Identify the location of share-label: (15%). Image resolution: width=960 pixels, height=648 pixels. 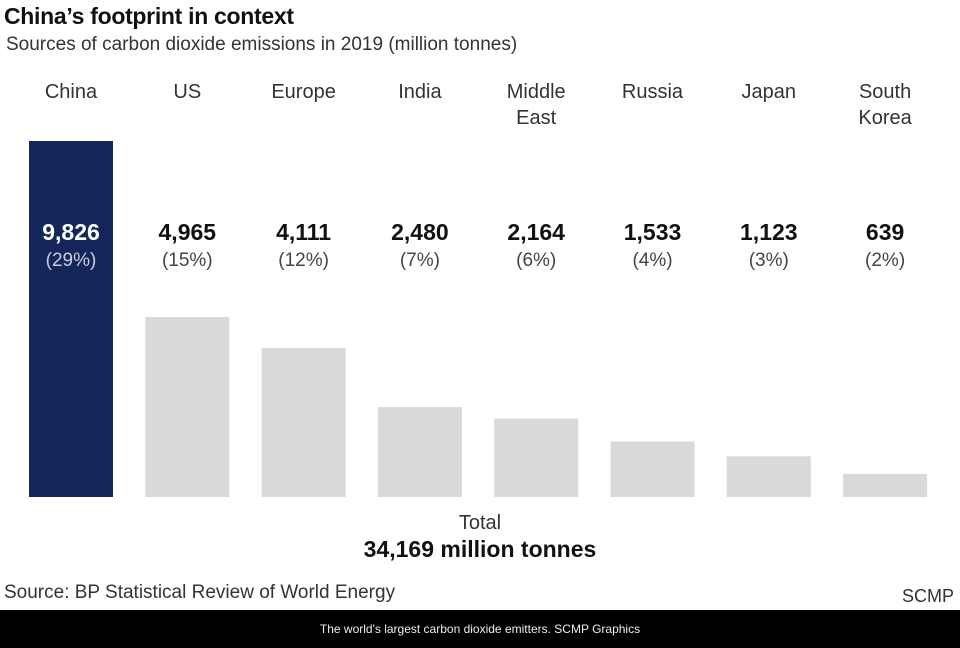
(187, 260).